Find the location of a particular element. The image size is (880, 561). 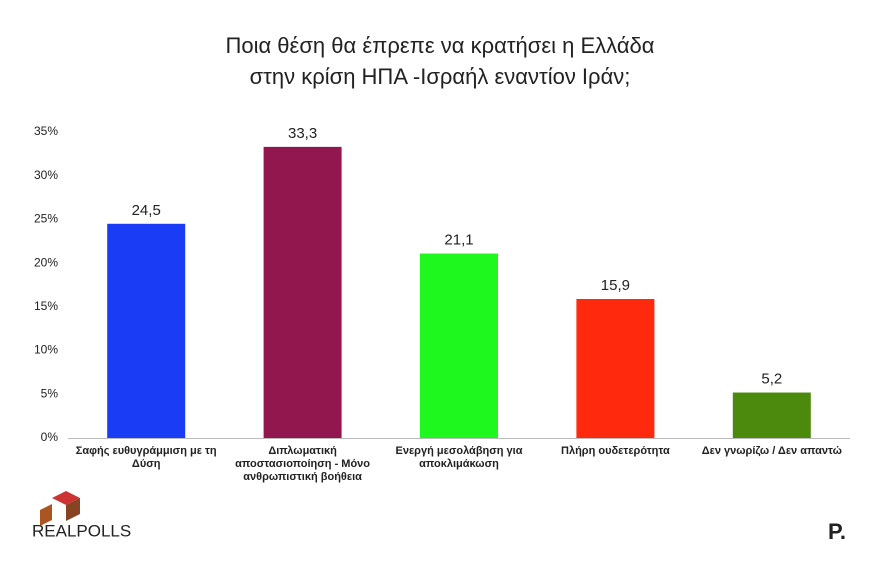

brand: P. is located at coordinates (837, 531).